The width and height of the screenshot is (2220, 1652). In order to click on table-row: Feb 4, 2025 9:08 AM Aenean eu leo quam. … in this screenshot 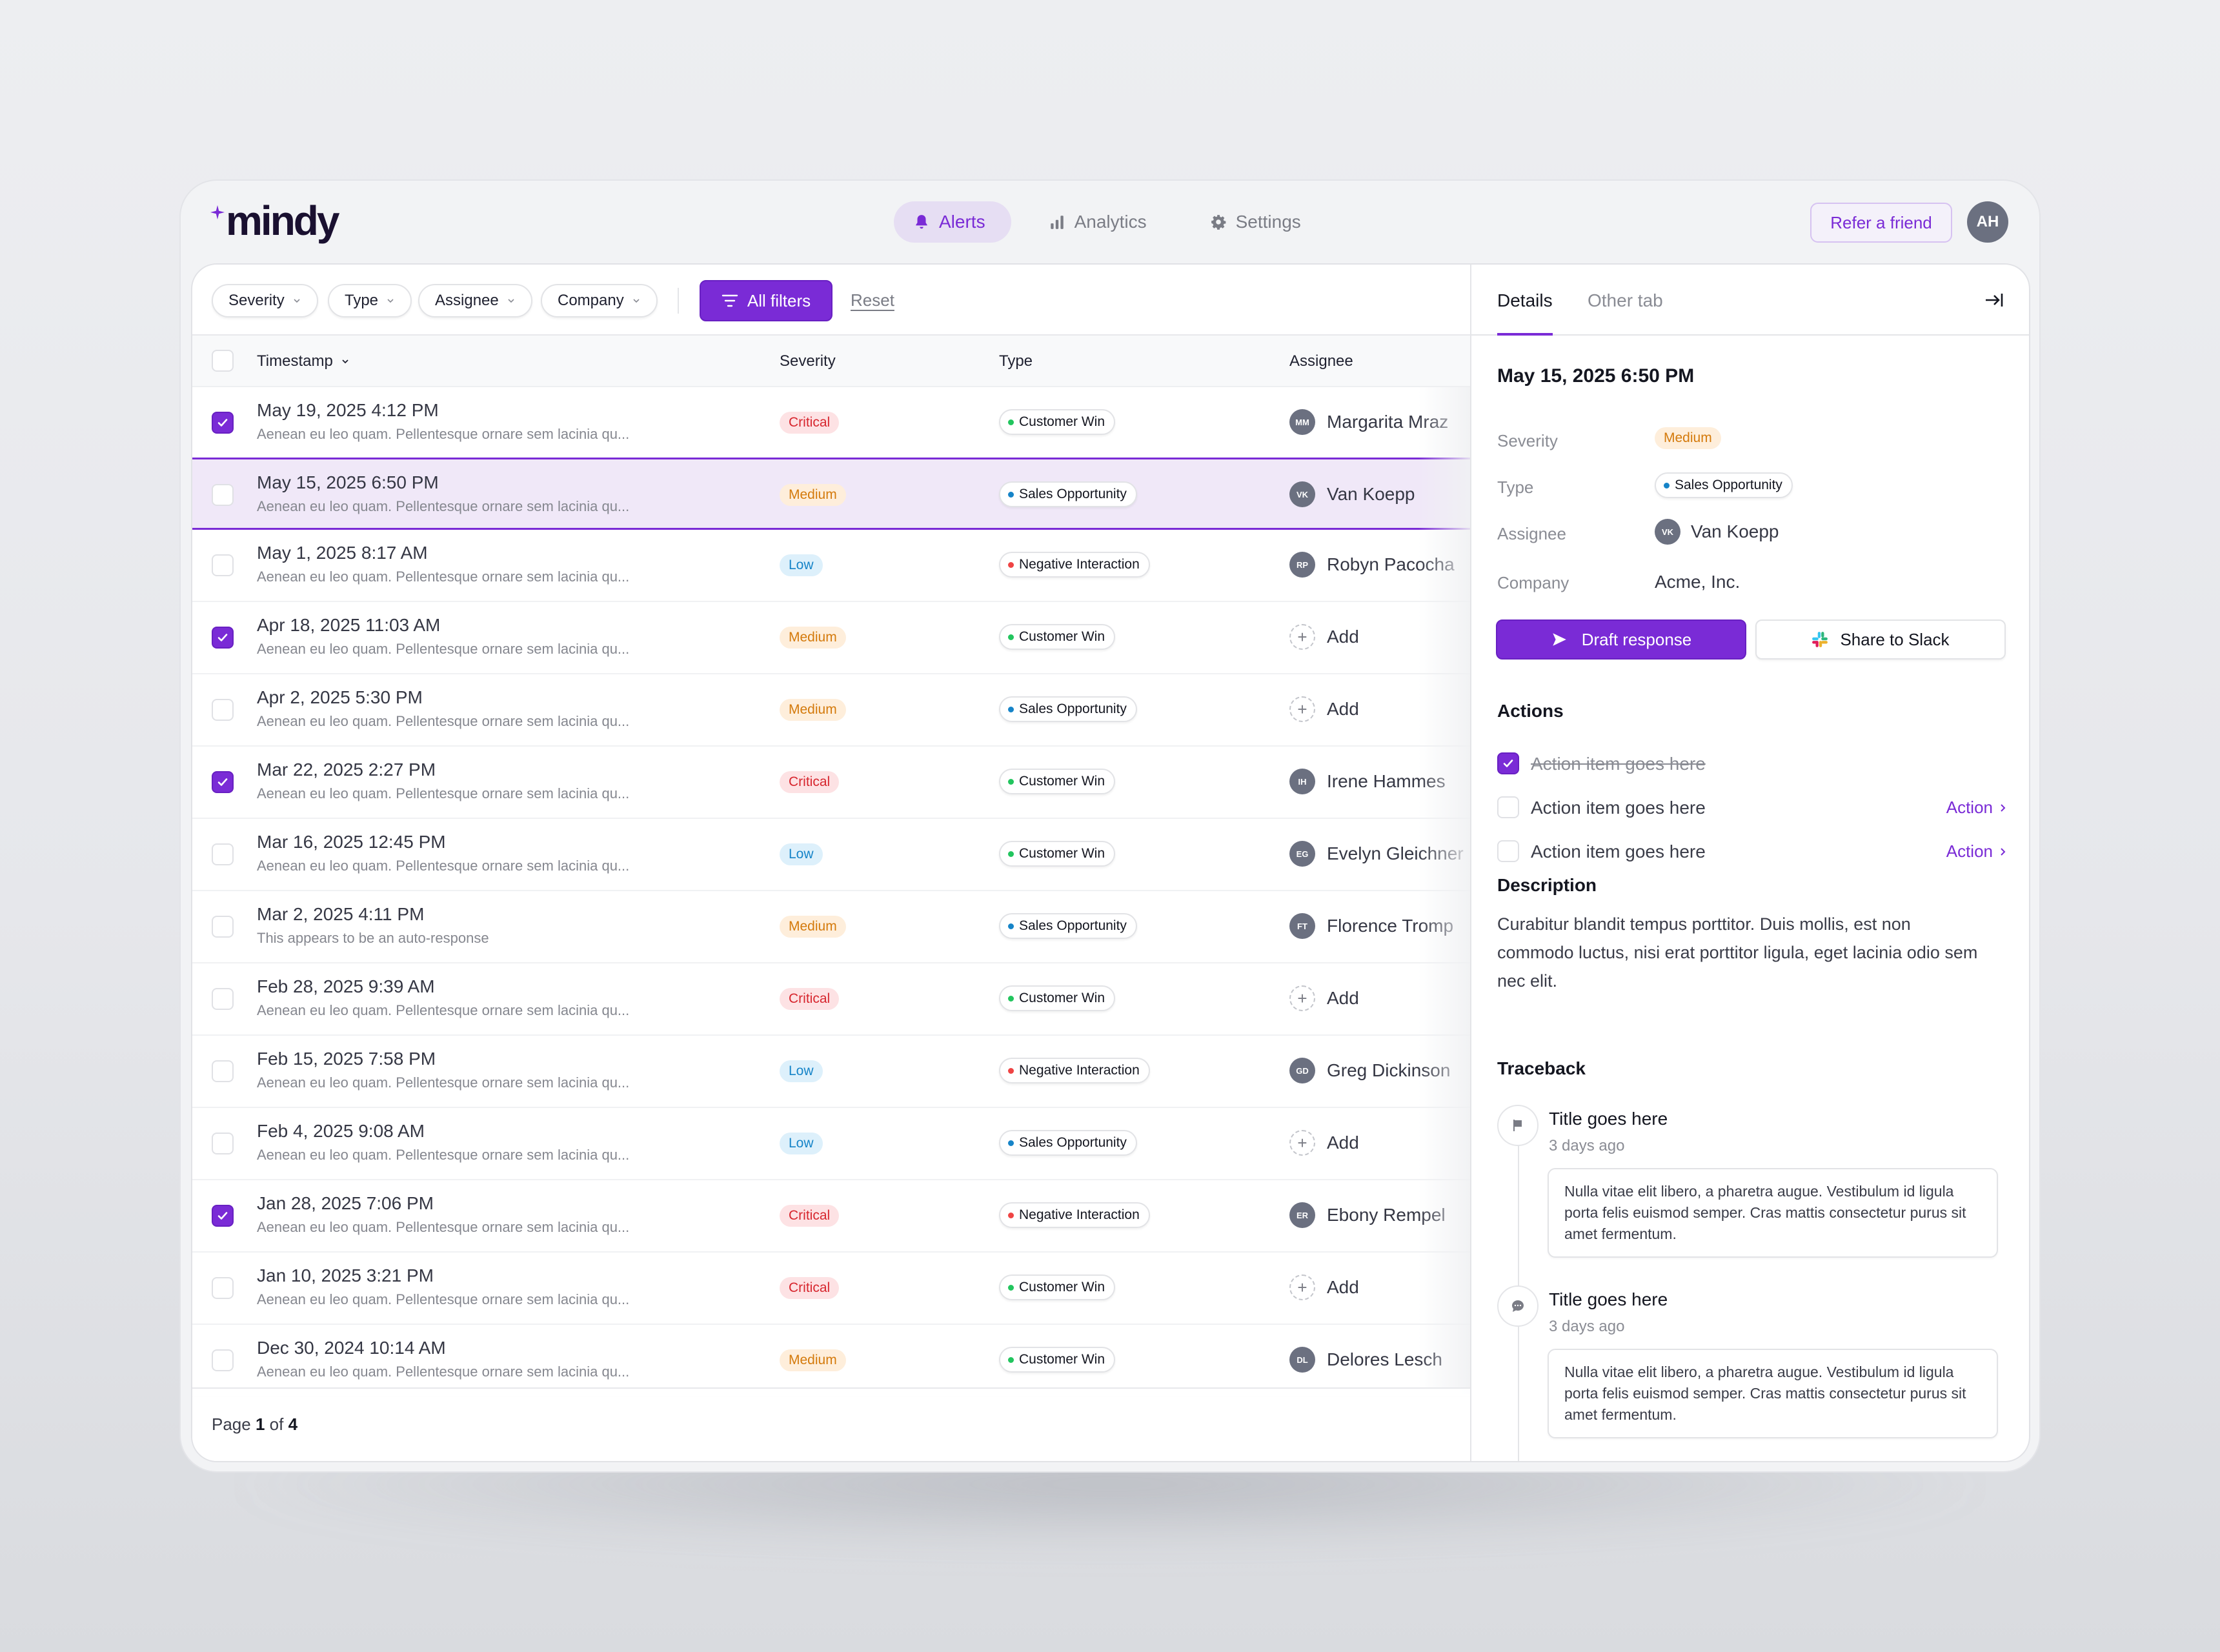, I will do `click(831, 1144)`.